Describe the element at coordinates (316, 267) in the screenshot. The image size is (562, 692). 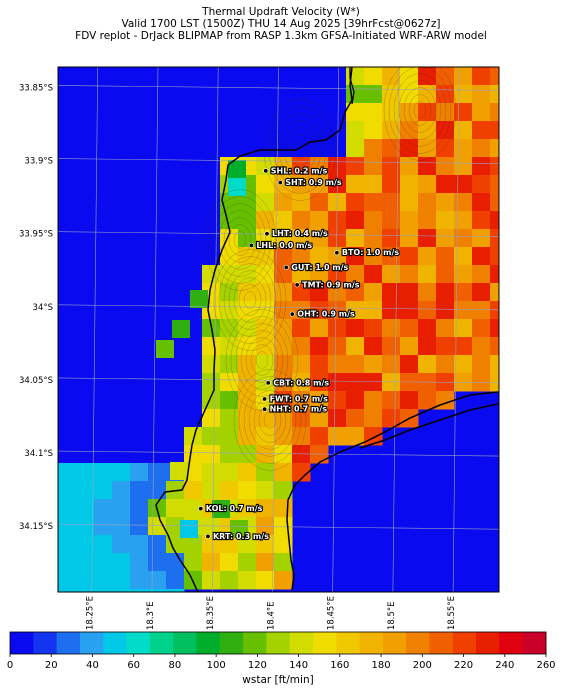
I see `station-gut: GUT: 1.0 m/s` at that location.